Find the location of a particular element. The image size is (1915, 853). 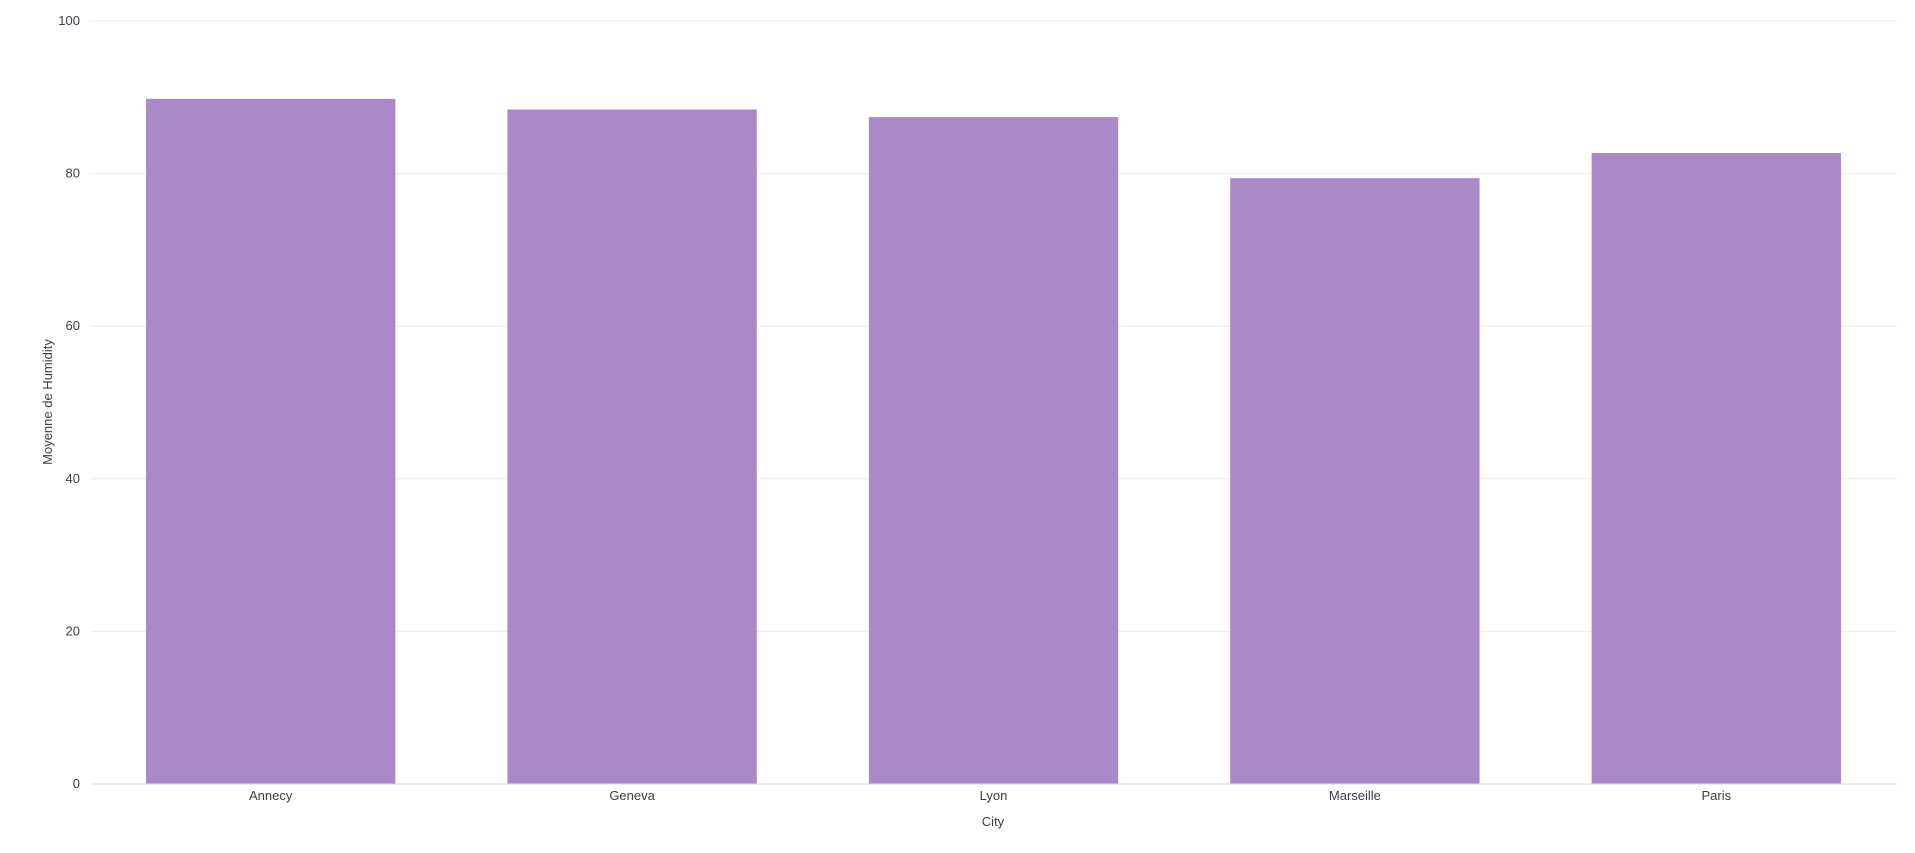

x-tick-labels: Annecy Geneva Lyon Marseille Paris is located at coordinates (990, 795).